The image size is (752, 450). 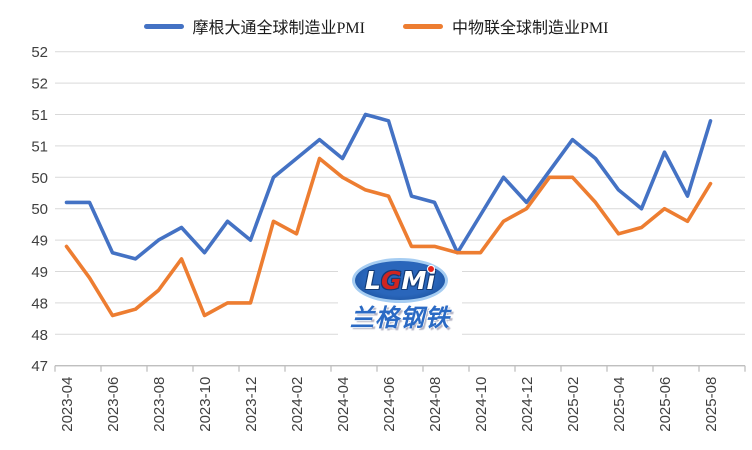 What do you see at coordinates (435, 404) in the screenshot?
I see `svg-text: 2024-08` at bounding box center [435, 404].